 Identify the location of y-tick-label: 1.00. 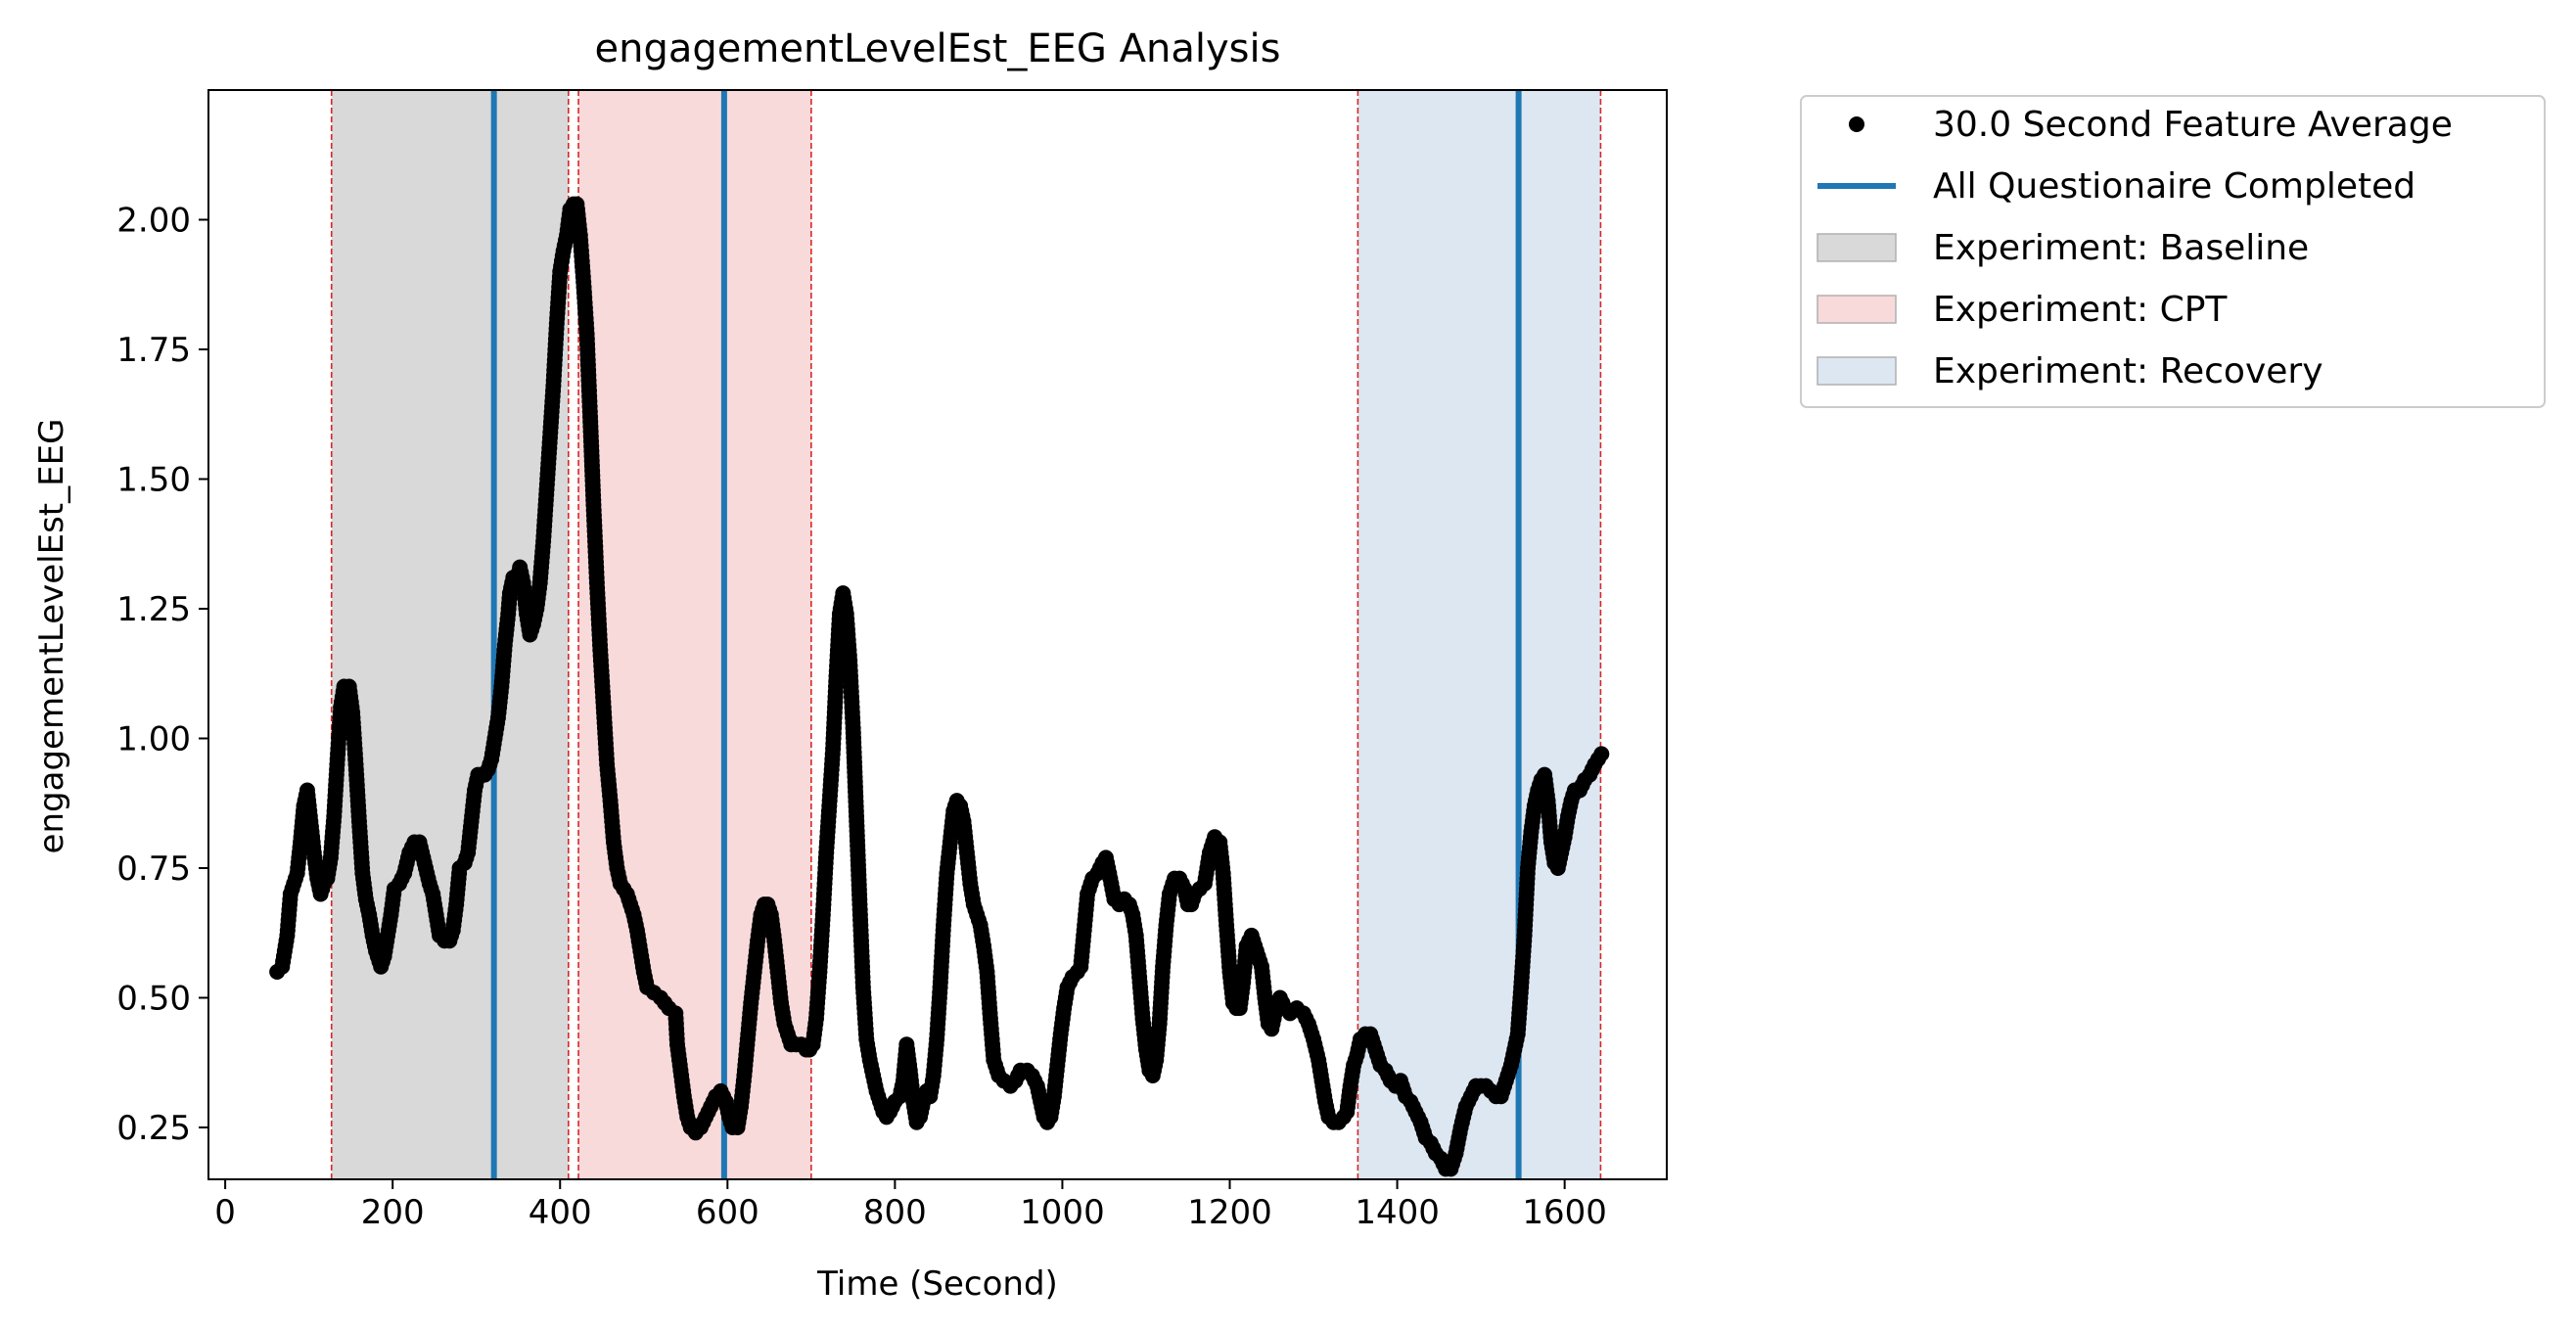
(154, 739).